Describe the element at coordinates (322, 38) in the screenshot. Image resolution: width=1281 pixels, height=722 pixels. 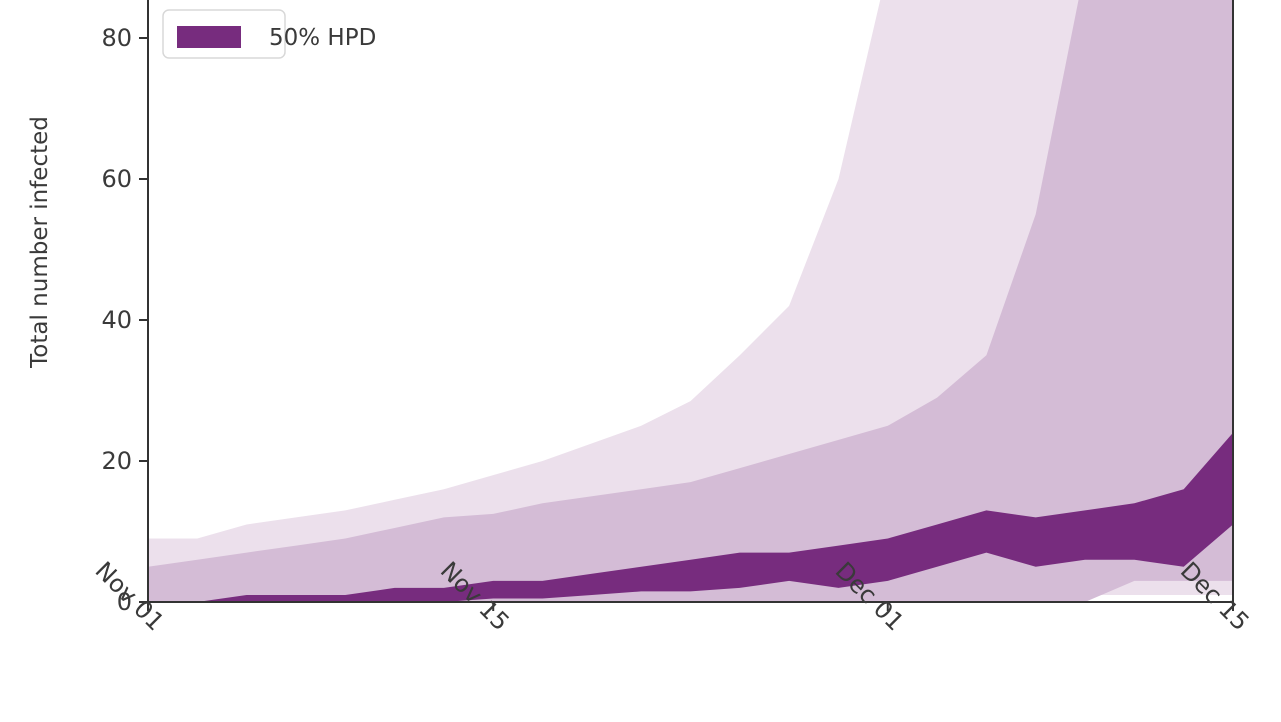
I see `legend-label-50-hpd: 50% HPD` at that location.